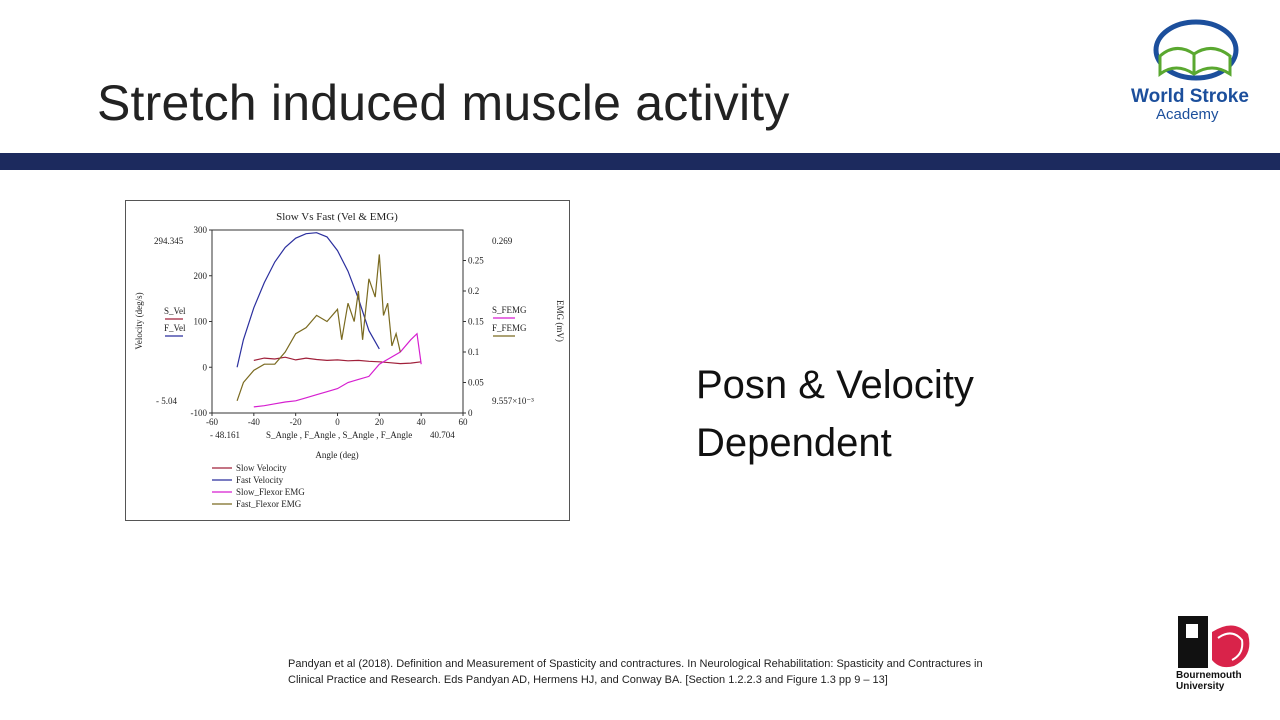 The width and height of the screenshot is (1280, 720). Describe the element at coordinates (442, 435) in the screenshot. I see `x-max-annotation: 40.704` at that location.